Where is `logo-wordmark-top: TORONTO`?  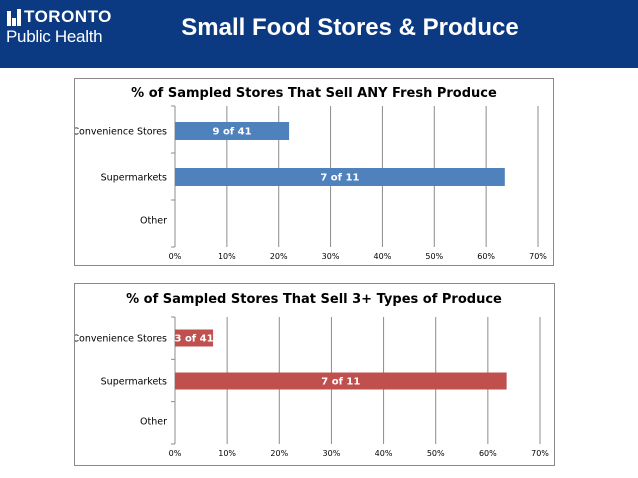 logo-wordmark-top: TORONTO is located at coordinates (68, 16).